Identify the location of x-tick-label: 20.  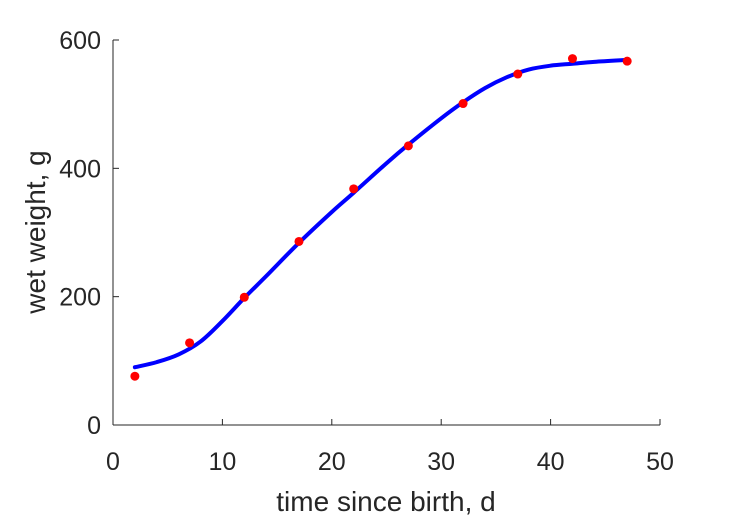
(332, 462).